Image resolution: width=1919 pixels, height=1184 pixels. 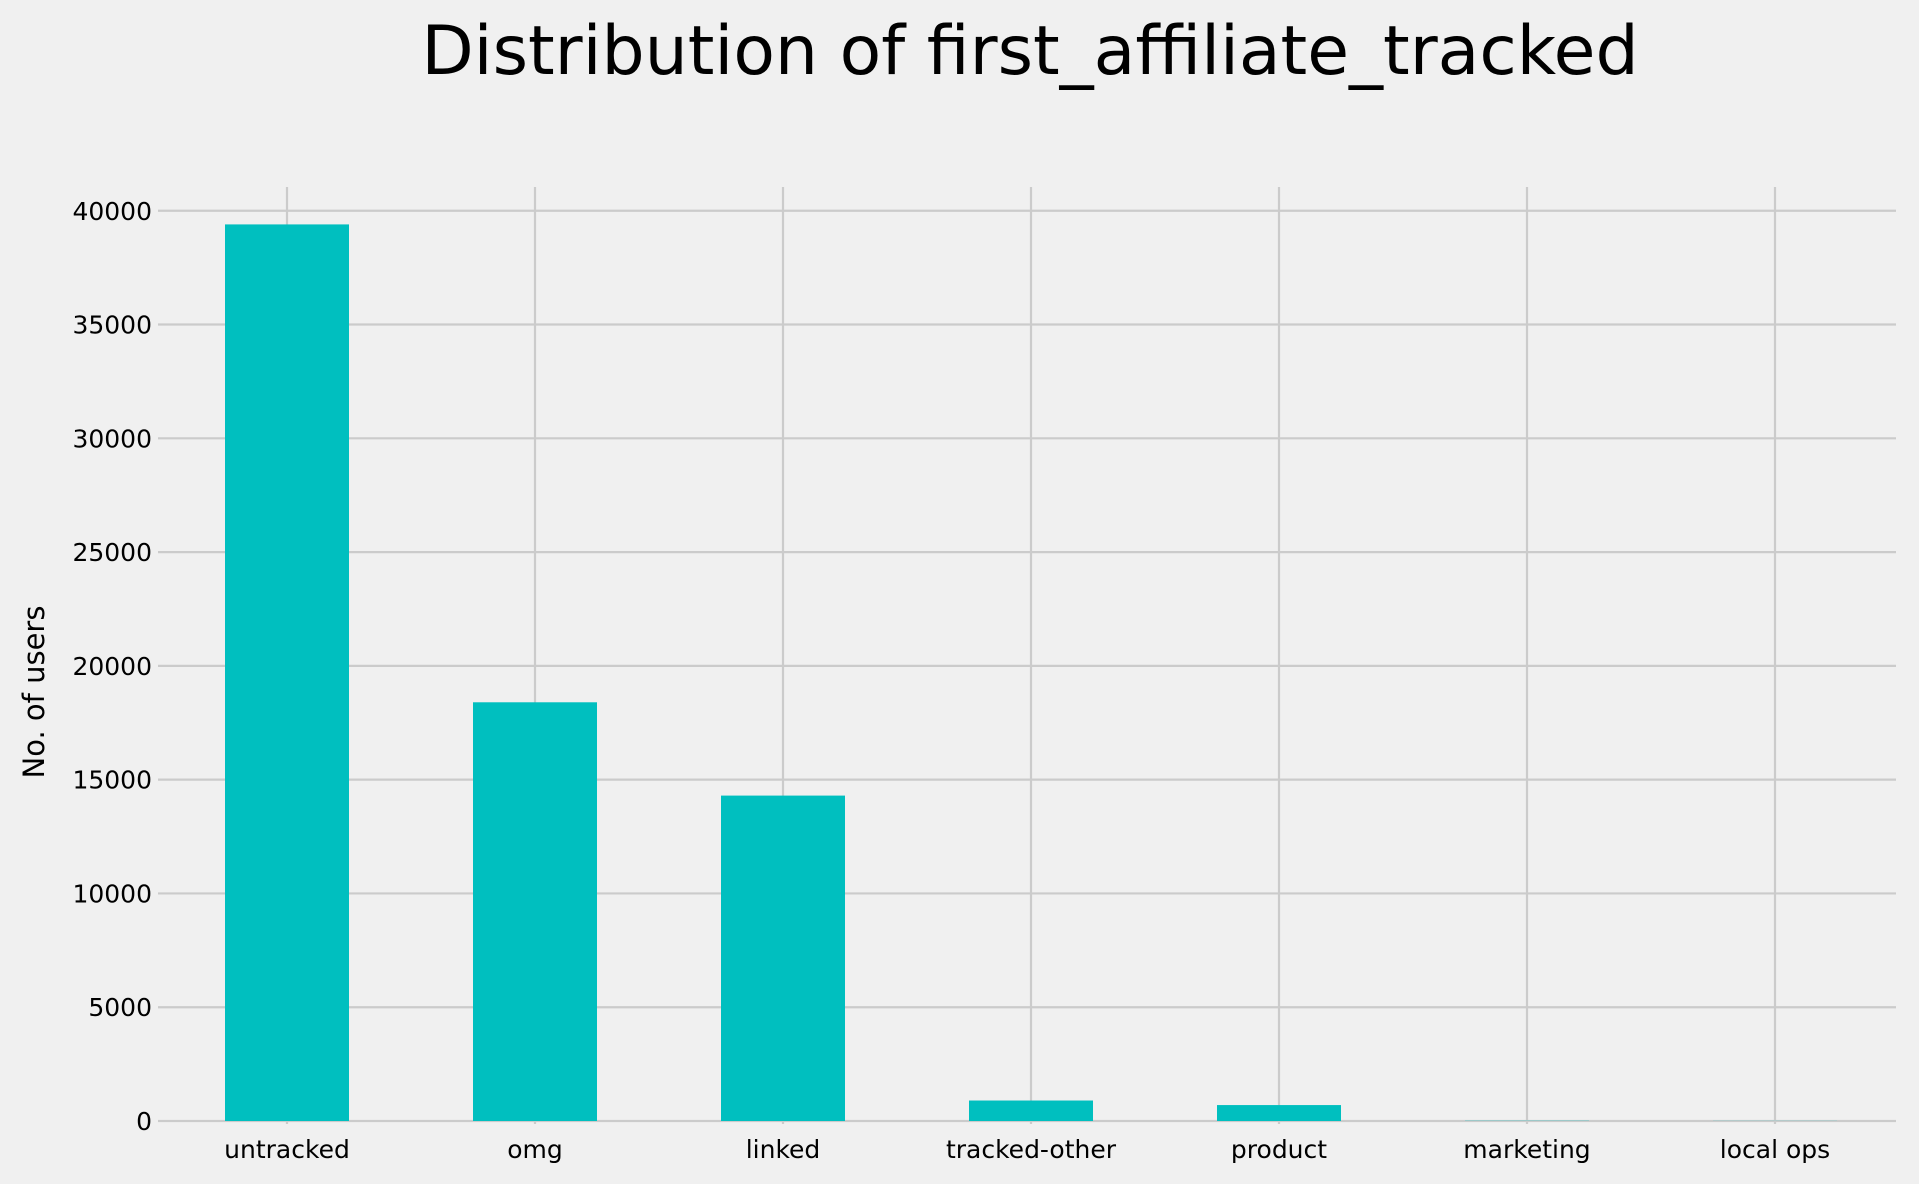 I want to click on x-tick-label: untracked, so click(x=287, y=1149).